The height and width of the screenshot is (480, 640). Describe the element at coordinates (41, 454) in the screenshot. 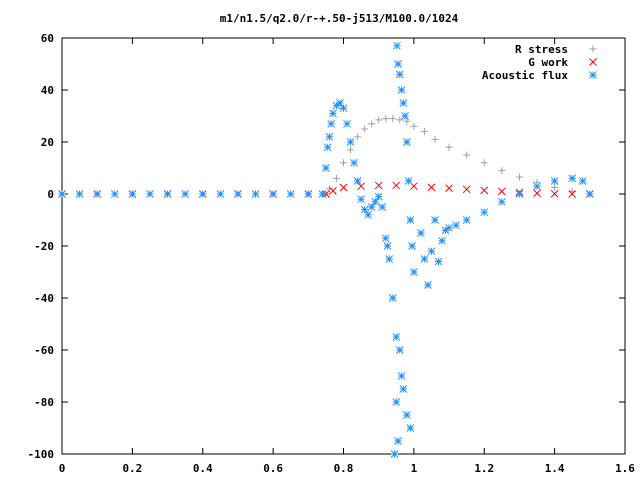

I see `y-tick-label: -100` at that location.